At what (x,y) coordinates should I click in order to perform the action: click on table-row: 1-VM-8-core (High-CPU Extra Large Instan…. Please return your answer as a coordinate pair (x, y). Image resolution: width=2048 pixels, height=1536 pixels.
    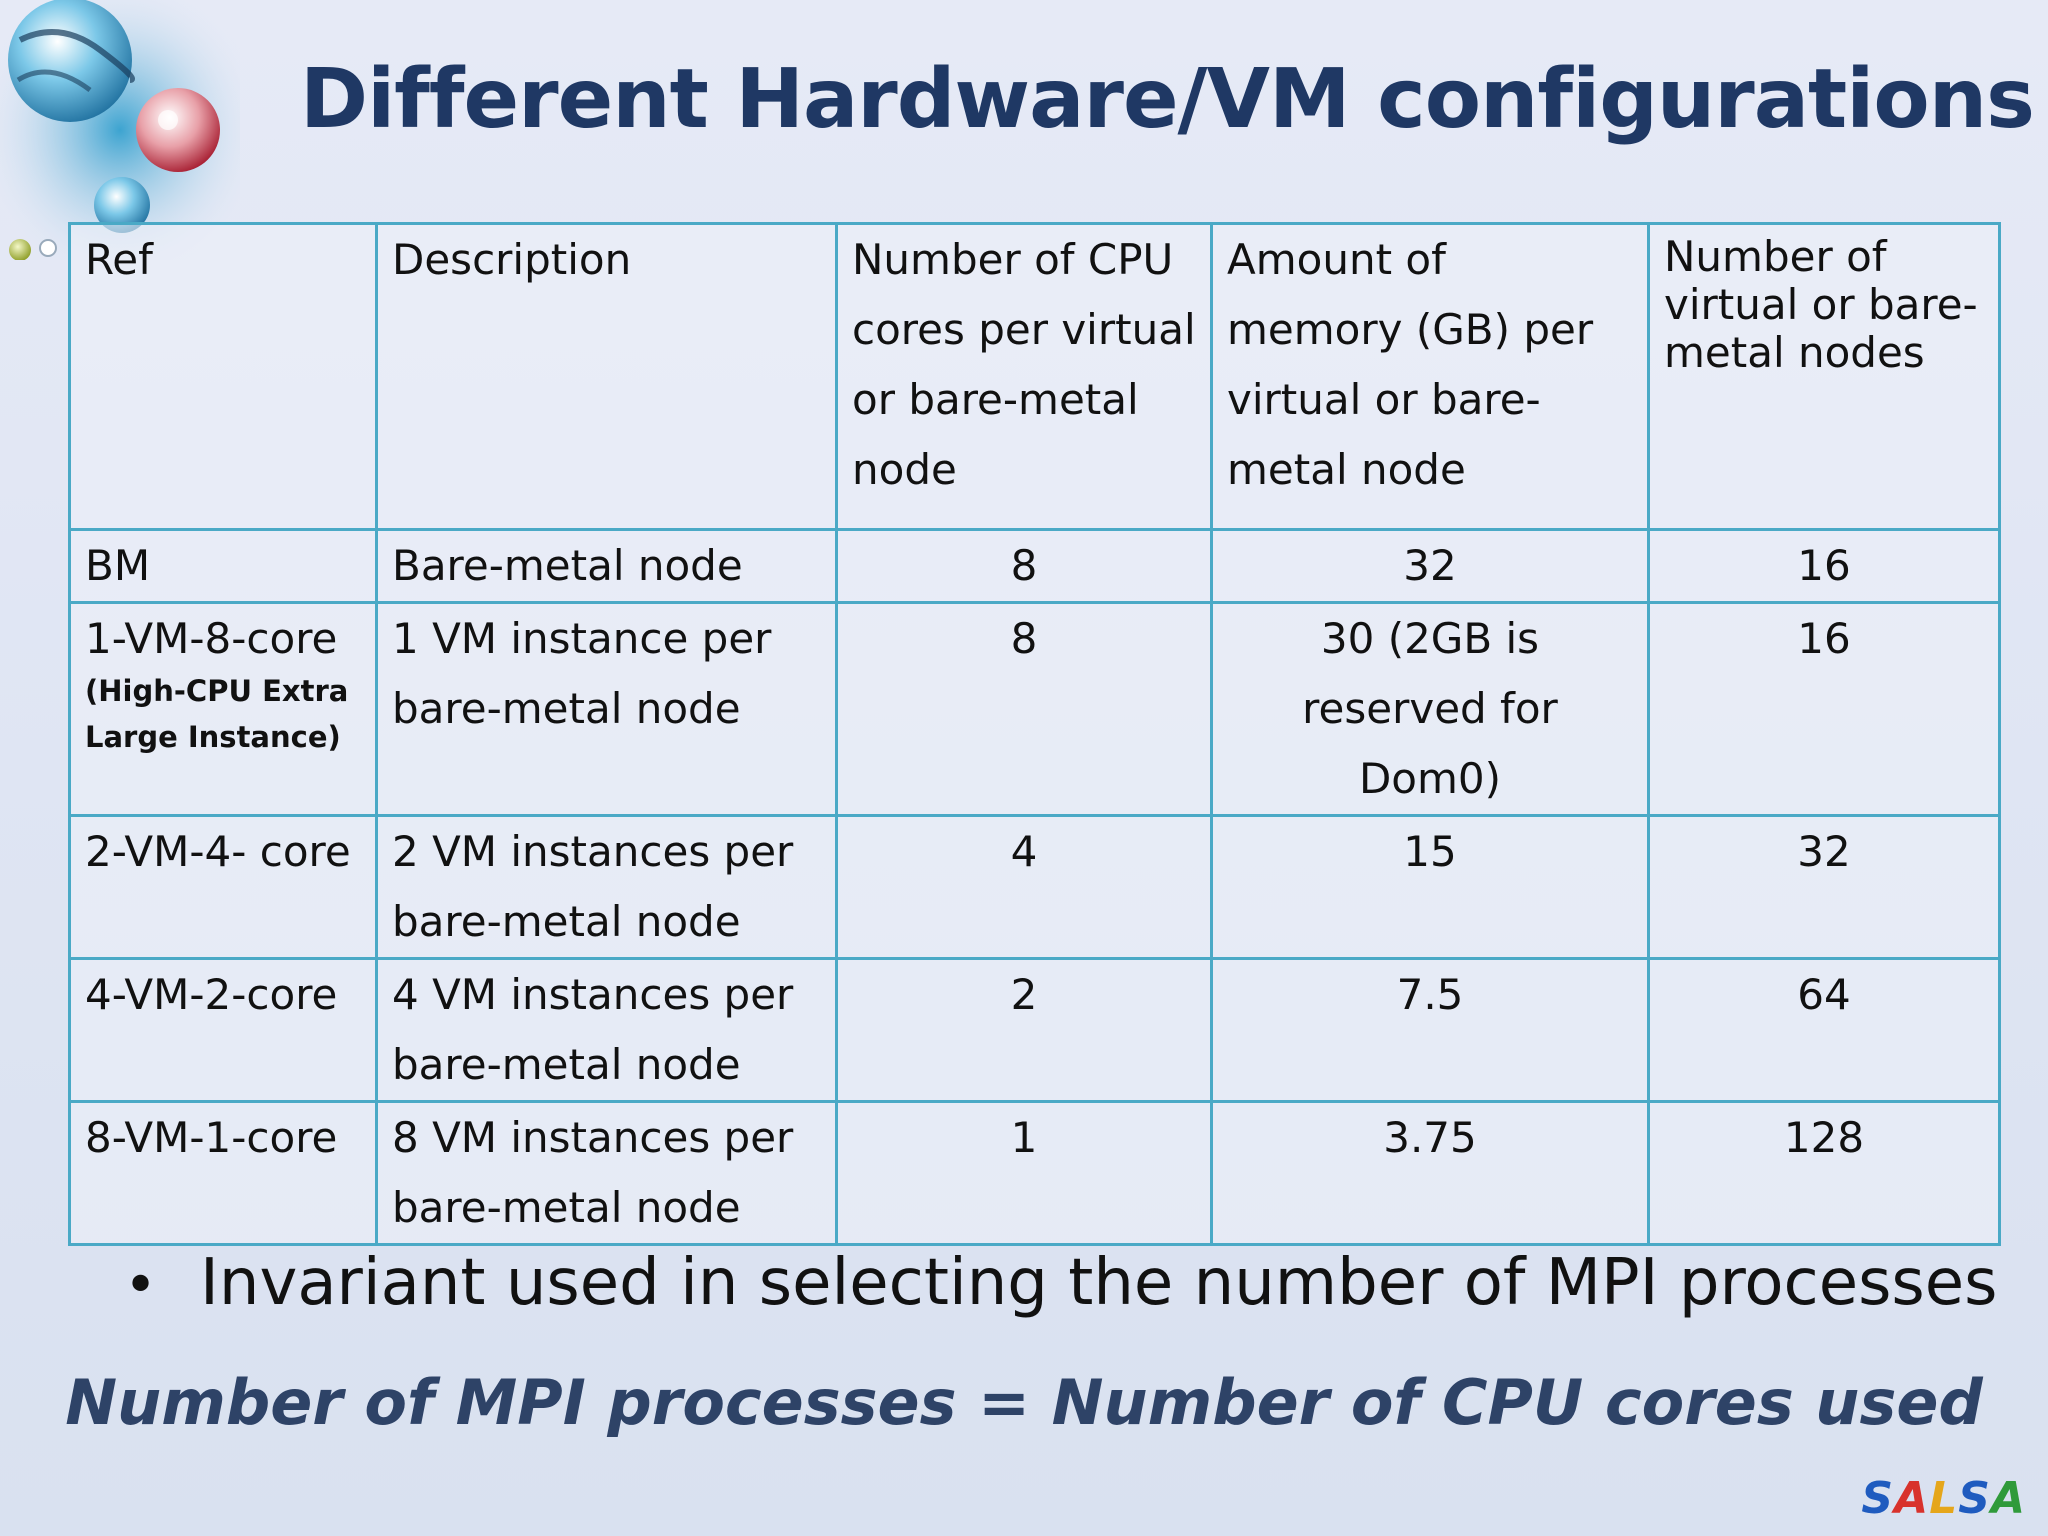
    Looking at the image, I should click on (1034, 709).